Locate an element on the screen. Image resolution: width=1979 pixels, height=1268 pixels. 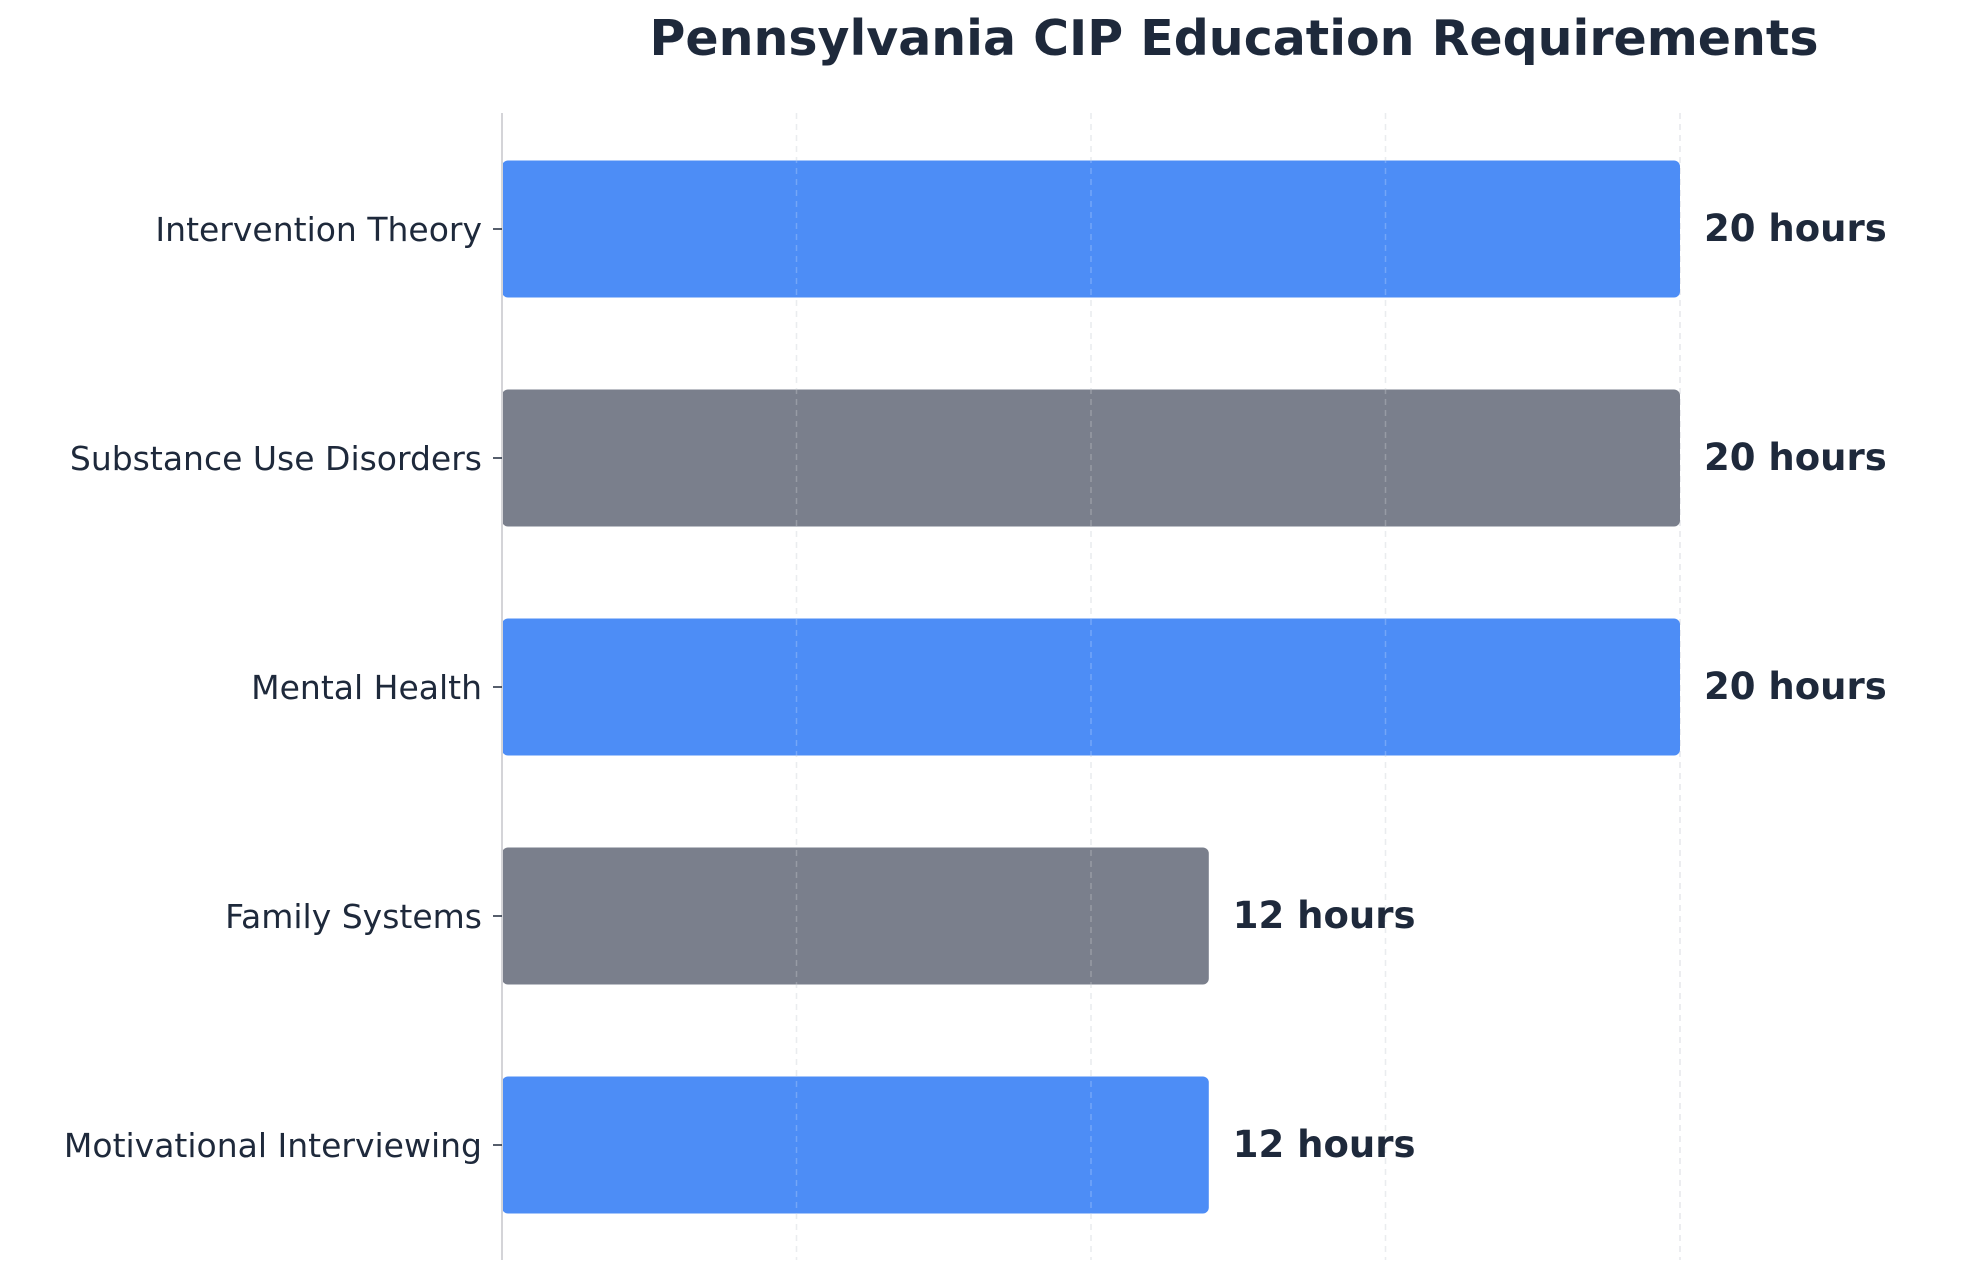
category-label: Mental Health is located at coordinates (366, 687).